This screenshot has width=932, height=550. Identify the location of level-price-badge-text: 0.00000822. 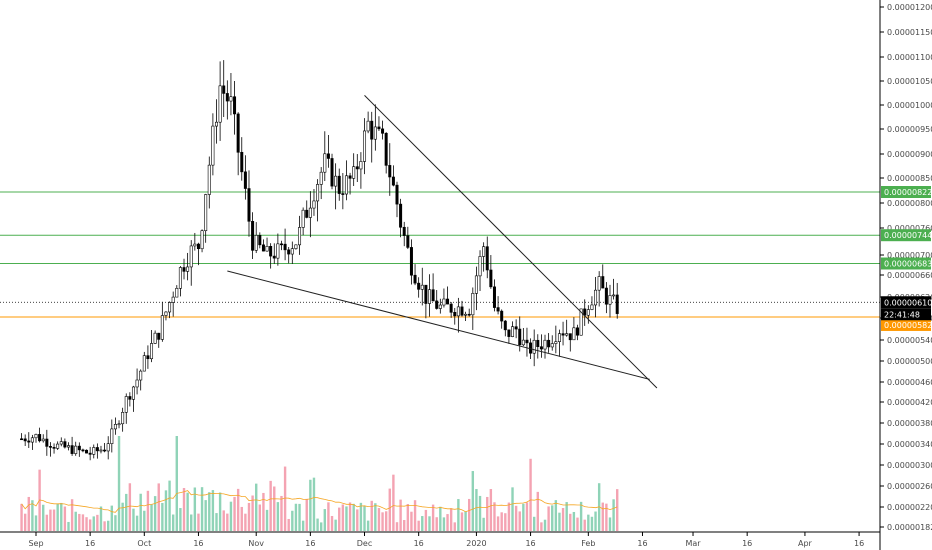
(908, 192).